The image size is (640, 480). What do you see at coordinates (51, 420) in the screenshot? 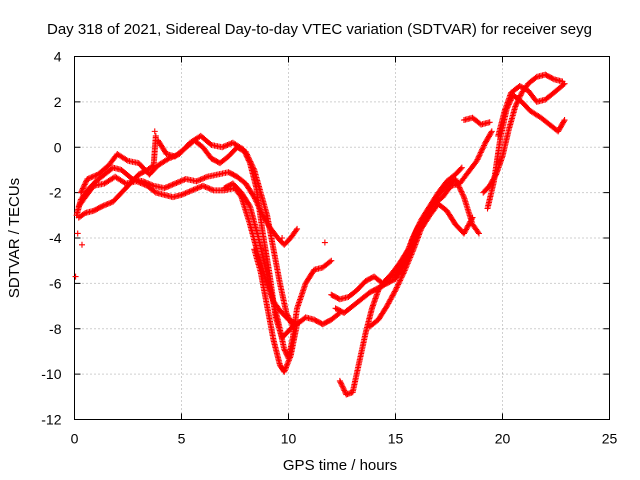
I see `y-tick-label: -12` at bounding box center [51, 420].